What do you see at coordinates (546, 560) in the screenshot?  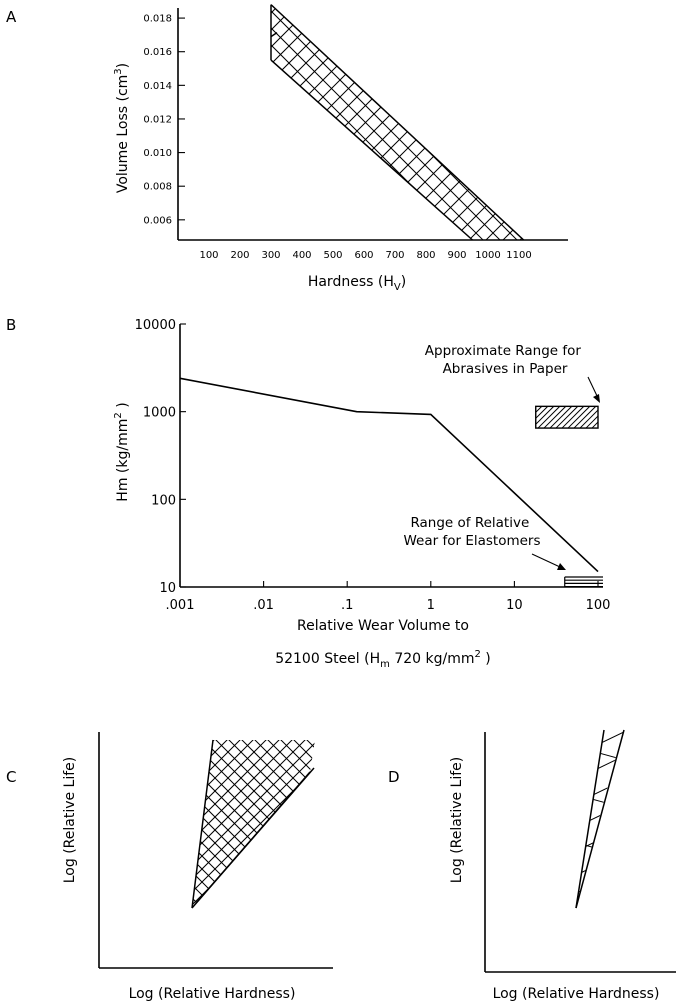 I see `elastomers-arrow` at bounding box center [546, 560].